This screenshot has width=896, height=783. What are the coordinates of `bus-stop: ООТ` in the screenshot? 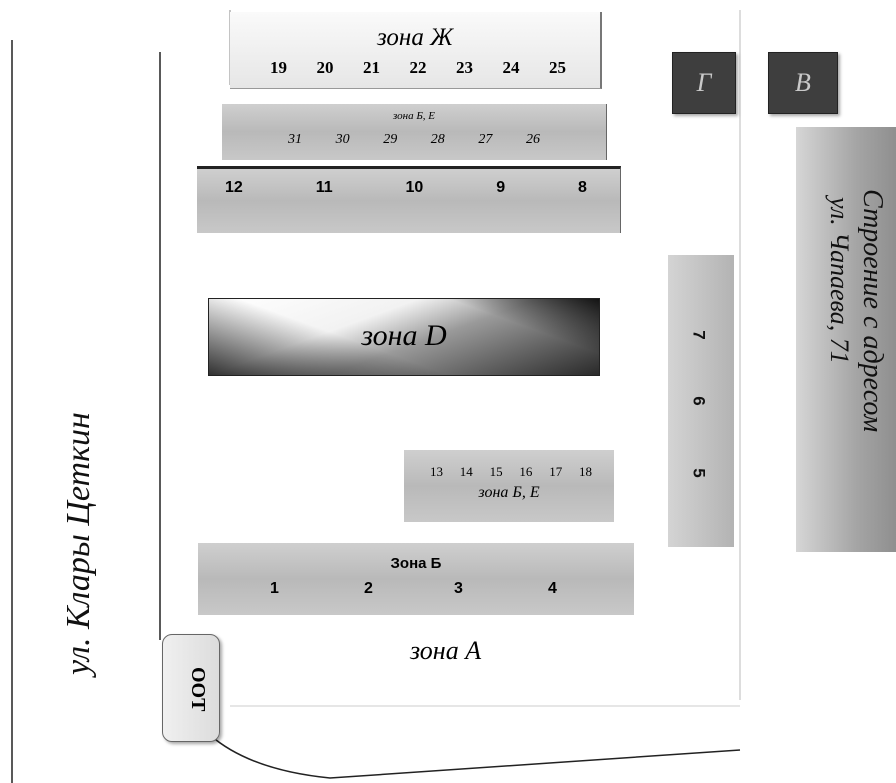 It's located at (191, 688).